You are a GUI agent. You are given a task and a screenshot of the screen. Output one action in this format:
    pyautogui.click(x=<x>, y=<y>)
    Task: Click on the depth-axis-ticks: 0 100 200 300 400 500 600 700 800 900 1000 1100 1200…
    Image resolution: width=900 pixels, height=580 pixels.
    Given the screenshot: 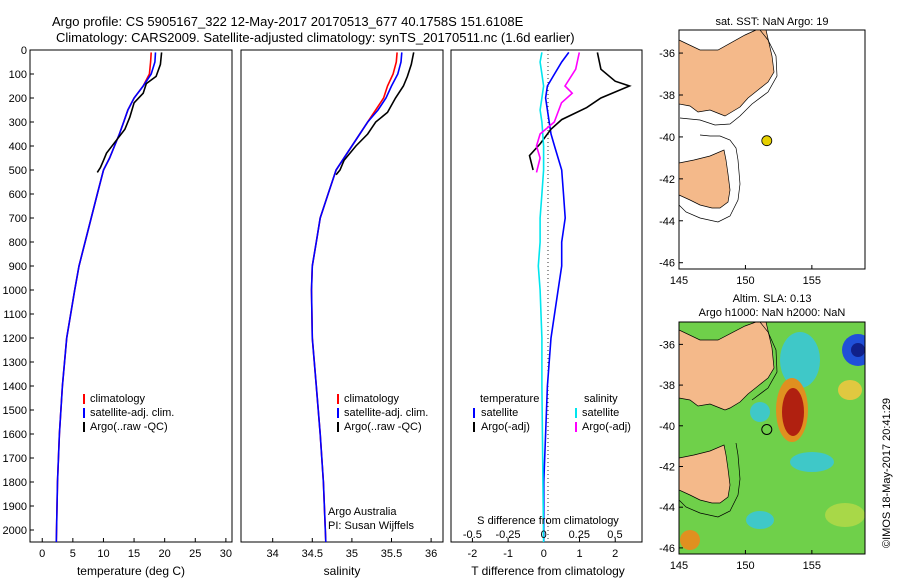 What is the action you would take?
    pyautogui.click(x=18, y=291)
    